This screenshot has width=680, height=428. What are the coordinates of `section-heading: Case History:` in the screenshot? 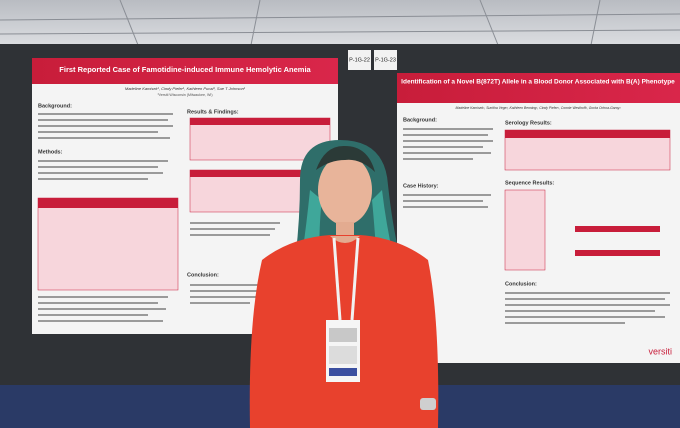 It's located at (421, 186).